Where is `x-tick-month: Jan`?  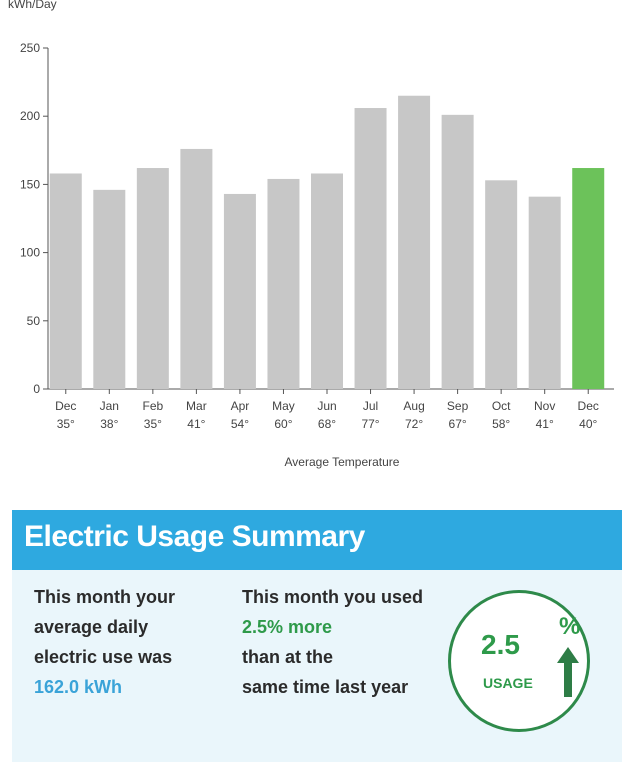
x-tick-month: Jan is located at coordinates (109, 406).